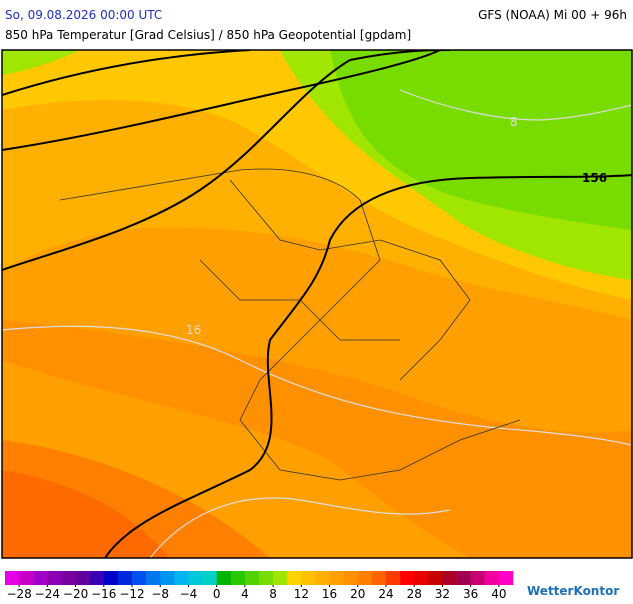  What do you see at coordinates (498, 593) in the screenshot?
I see `colorbar-tick-label: 40` at bounding box center [498, 593].